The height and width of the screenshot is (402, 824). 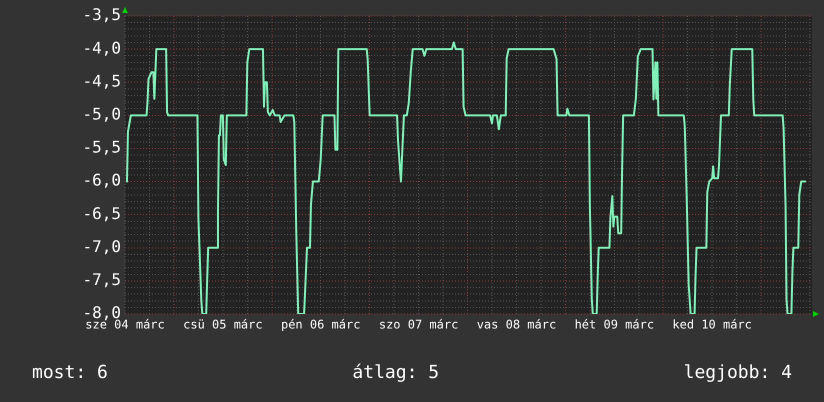 I want to click on text: átlag: 5, so click(x=396, y=372).